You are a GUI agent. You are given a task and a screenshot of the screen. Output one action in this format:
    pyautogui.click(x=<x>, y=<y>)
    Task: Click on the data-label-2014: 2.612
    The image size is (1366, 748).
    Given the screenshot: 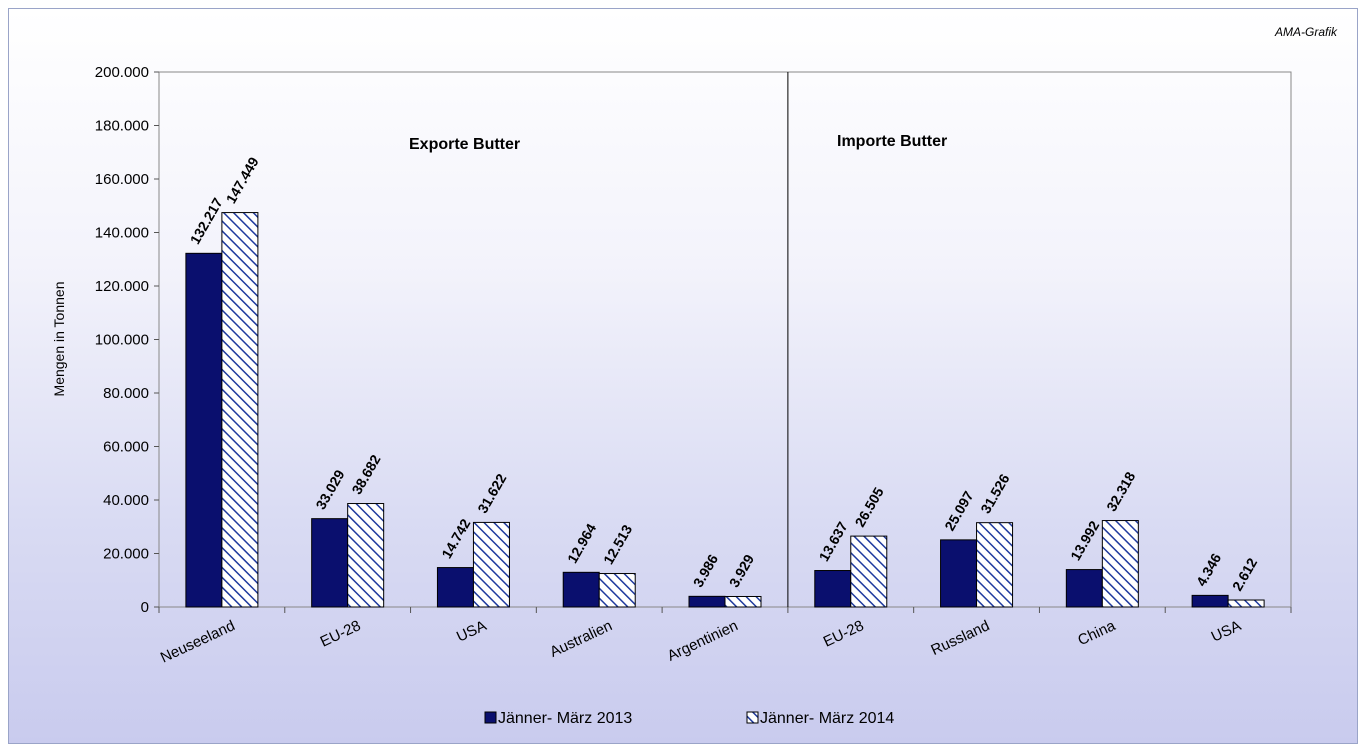 What is the action you would take?
    pyautogui.click(x=1244, y=574)
    